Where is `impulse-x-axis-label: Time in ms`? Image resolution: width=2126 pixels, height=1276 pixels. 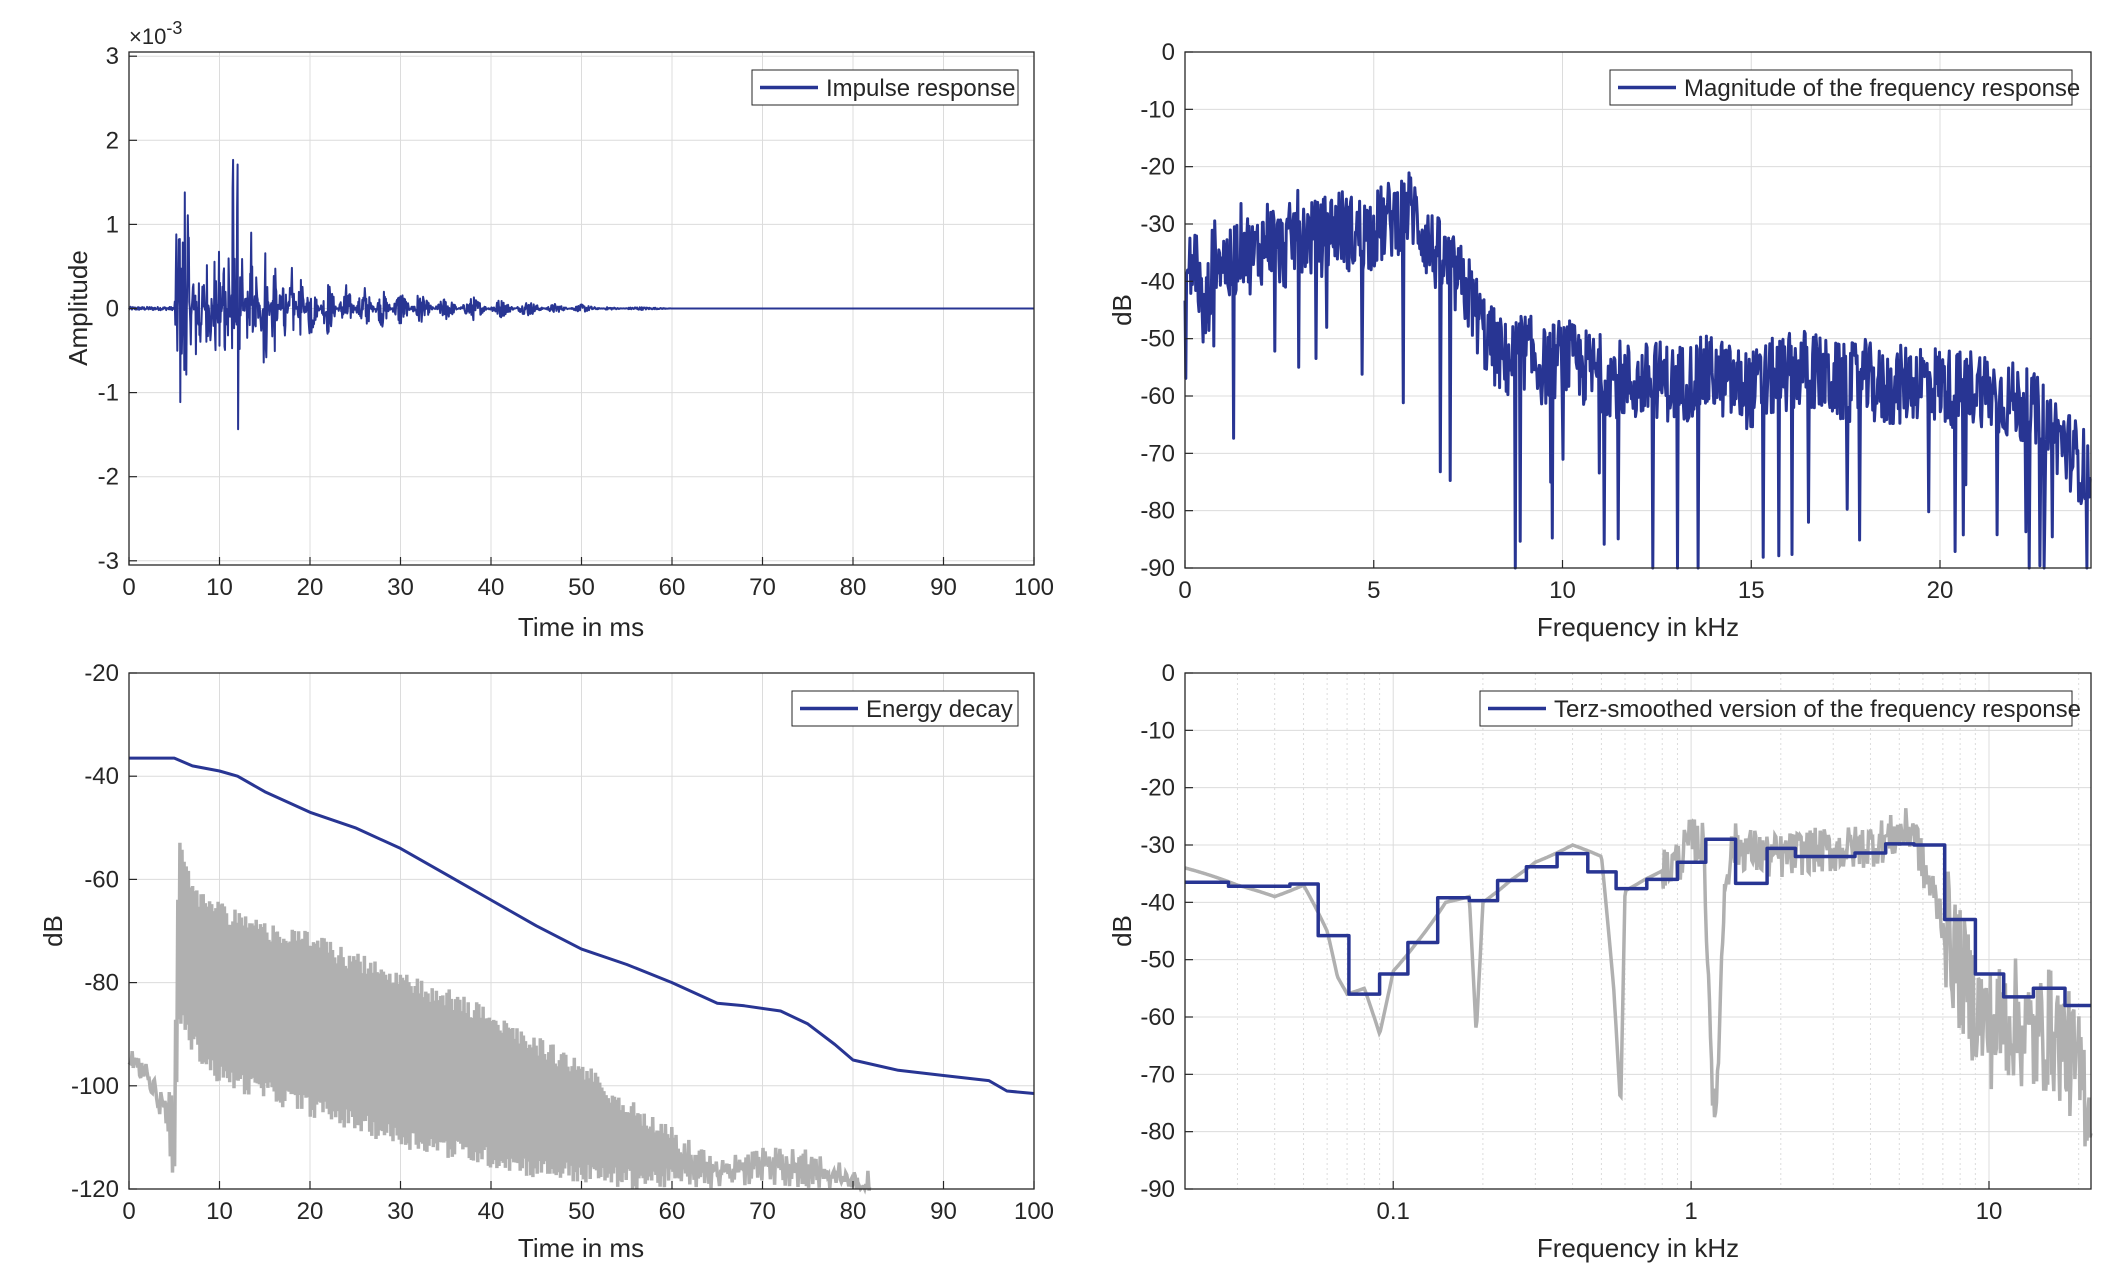
impulse-x-axis-label: Time in ms is located at coordinates (581, 627).